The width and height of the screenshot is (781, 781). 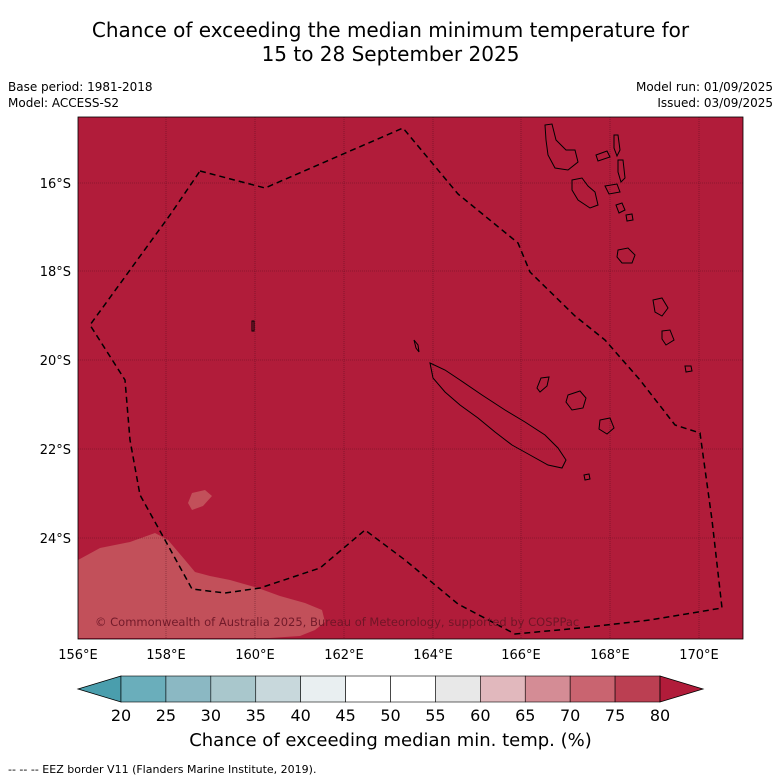 What do you see at coordinates (715, 103) in the screenshot?
I see `issued-date: Issued: 03/09/2025` at bounding box center [715, 103].